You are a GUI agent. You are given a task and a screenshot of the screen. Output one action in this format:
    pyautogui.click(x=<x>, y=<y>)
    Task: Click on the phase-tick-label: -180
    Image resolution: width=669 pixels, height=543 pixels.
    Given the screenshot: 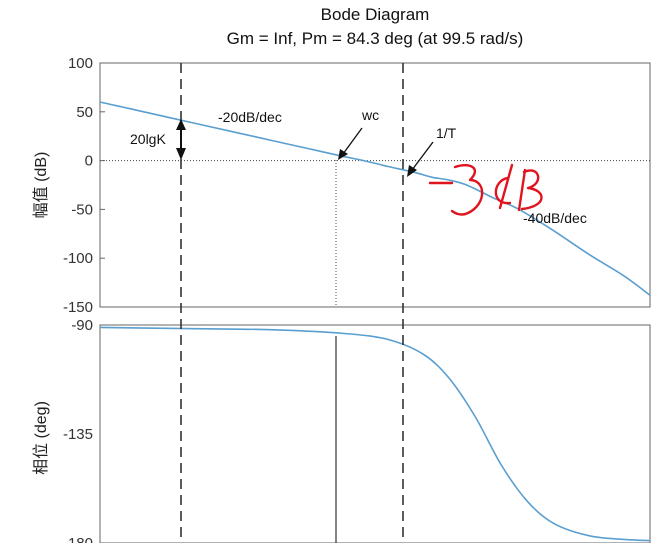 What is the action you would take?
    pyautogui.click(x=78, y=539)
    